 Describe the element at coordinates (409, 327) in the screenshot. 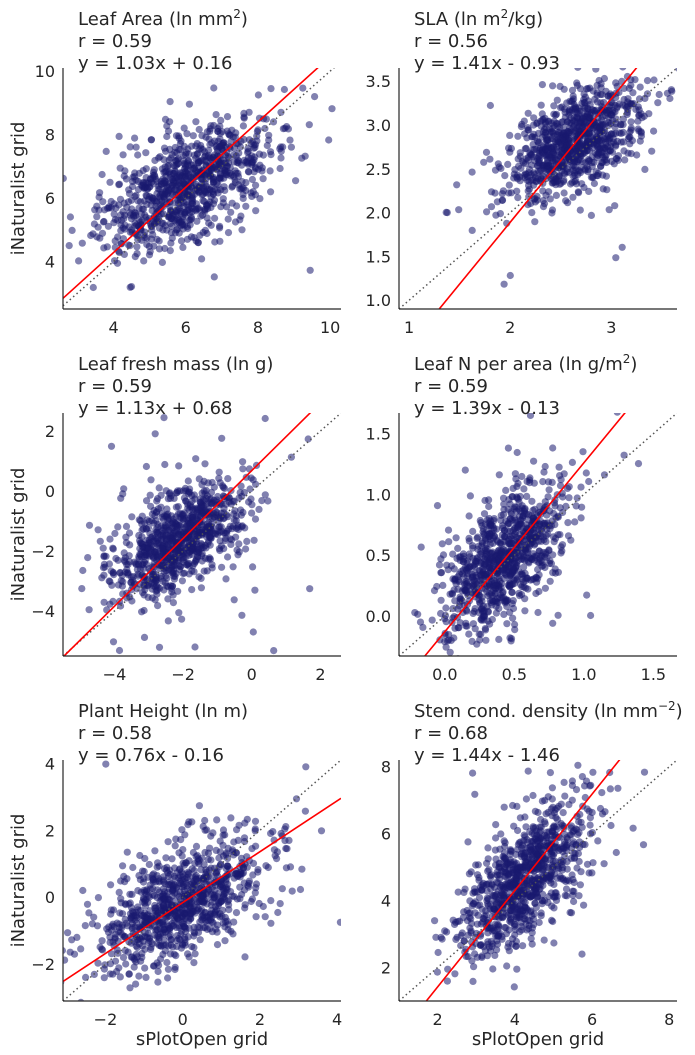

I see `x-tick-label: 1` at that location.